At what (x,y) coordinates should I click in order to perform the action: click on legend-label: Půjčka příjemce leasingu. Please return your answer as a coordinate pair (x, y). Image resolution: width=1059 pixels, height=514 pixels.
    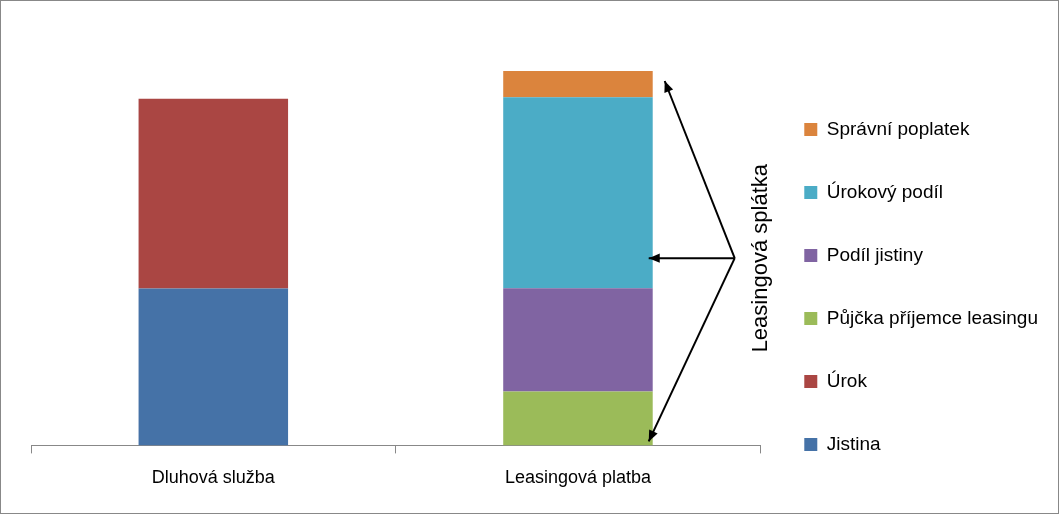
    Looking at the image, I should click on (932, 317).